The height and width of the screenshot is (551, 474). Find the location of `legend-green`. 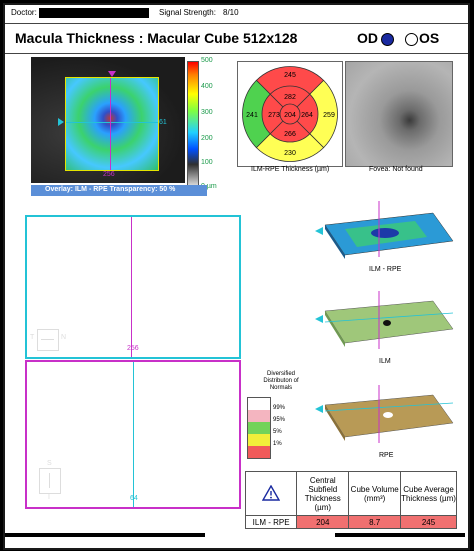

legend-green is located at coordinates (259, 428).